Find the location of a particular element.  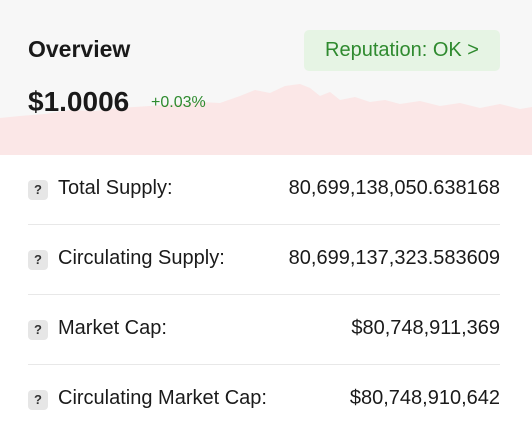

price-change: +0.03% is located at coordinates (178, 102).